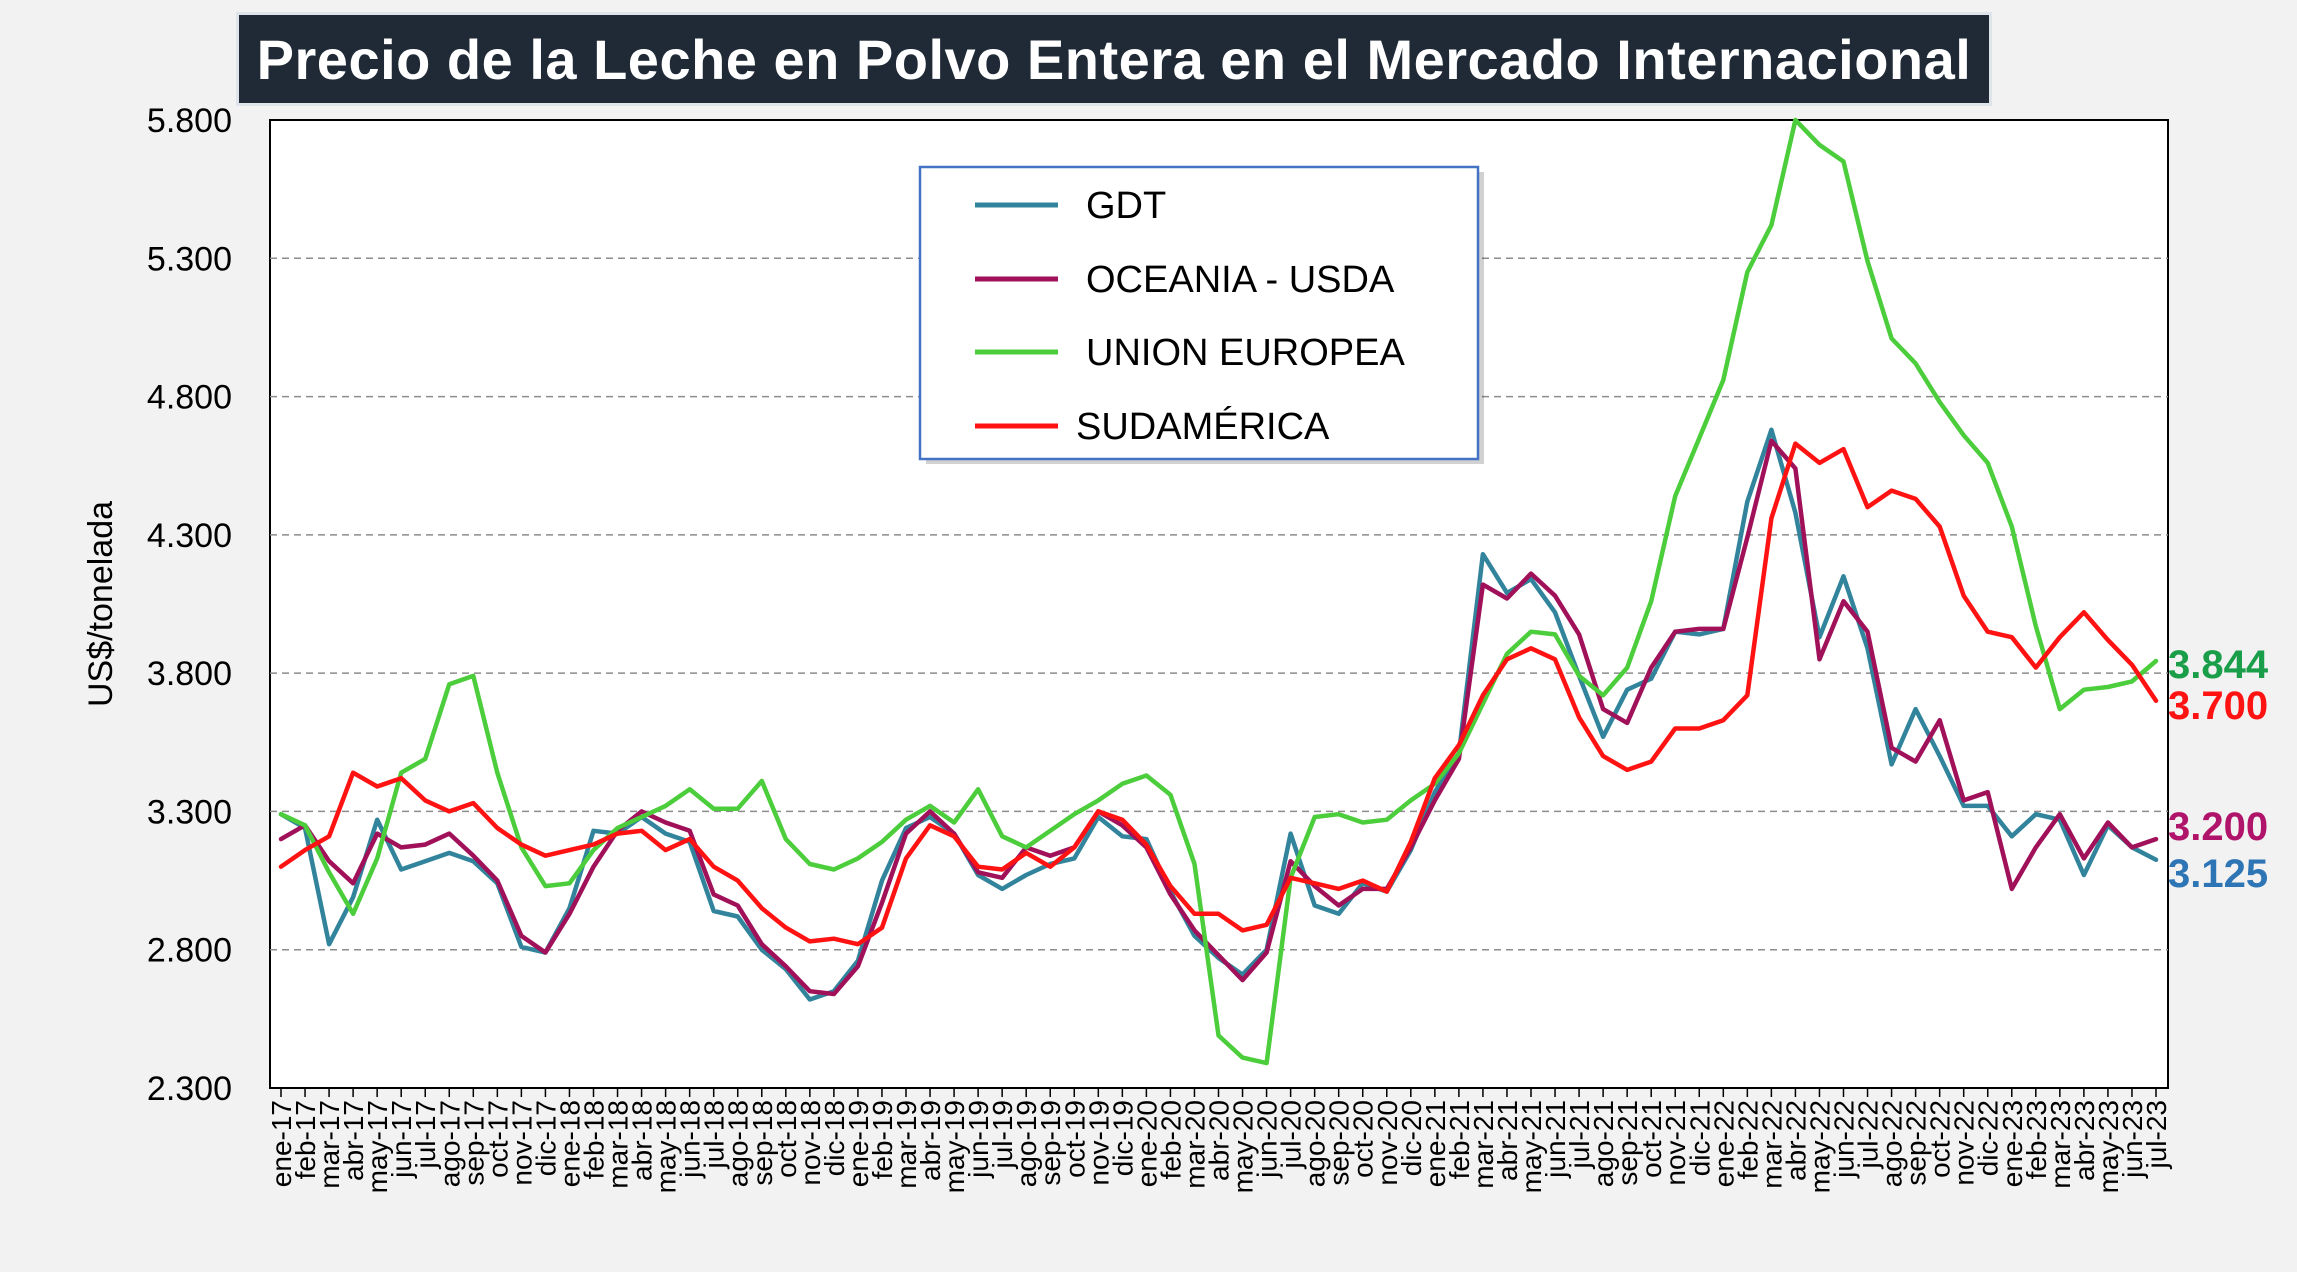 This screenshot has height=1272, width=2297. I want to click on x-tick-label: jun-20, so click(1267, 1139).